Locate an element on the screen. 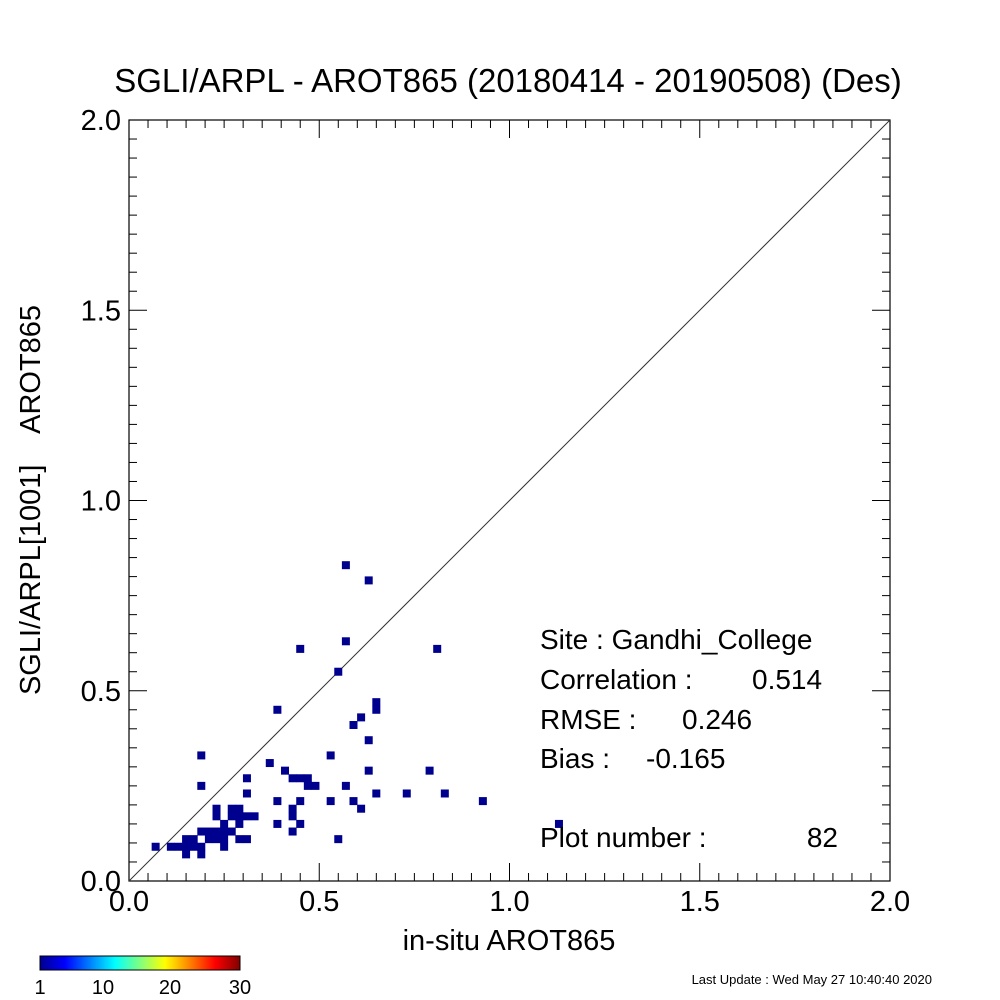 This screenshot has width=1000, height=1000. x-tick-labels: 0.0 0.5 1.0 1.5 2.0 is located at coordinates (509, 902).